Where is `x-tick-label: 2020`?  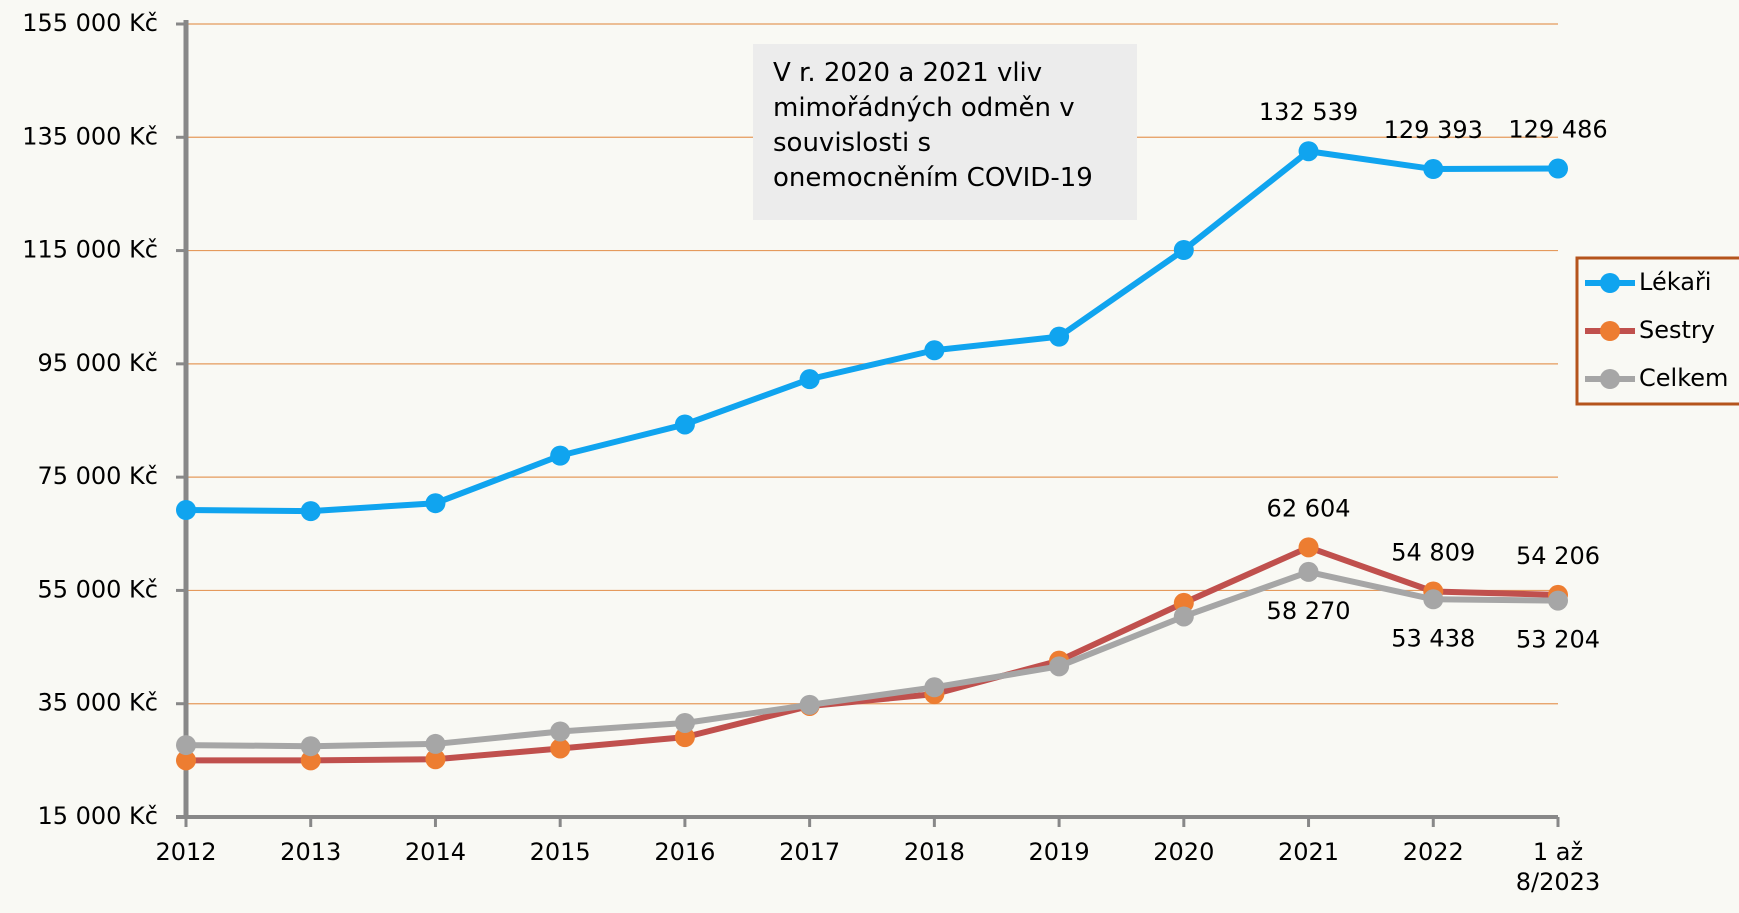
x-tick-label: 2020 is located at coordinates (1184, 852).